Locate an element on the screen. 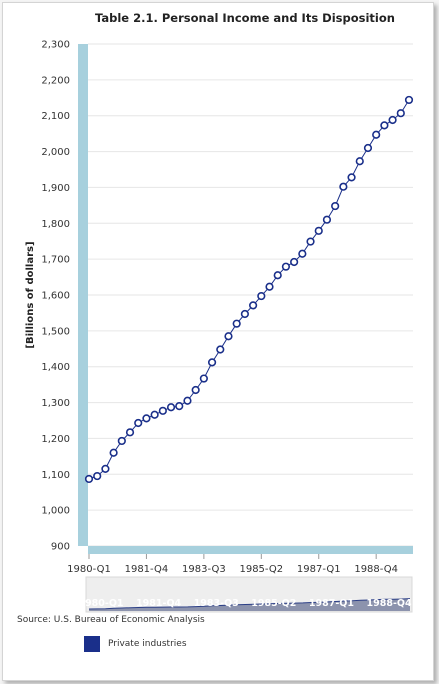  navigator-tick-label: 1983-Q3 is located at coordinates (216, 603).